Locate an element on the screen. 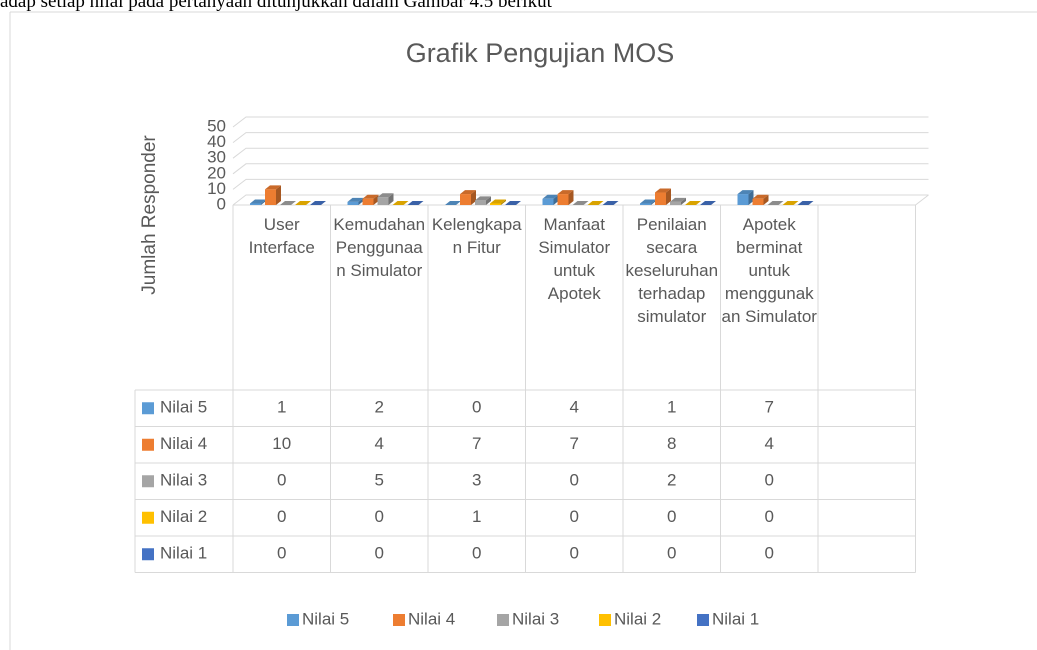  category-label: User Interface is located at coordinates (281, 236).